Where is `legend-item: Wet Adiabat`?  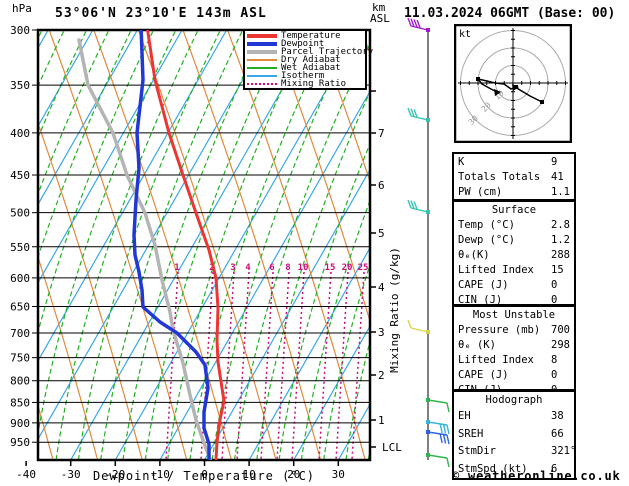
legend-item: Wet Adiabat is located at coordinates (305, 68).